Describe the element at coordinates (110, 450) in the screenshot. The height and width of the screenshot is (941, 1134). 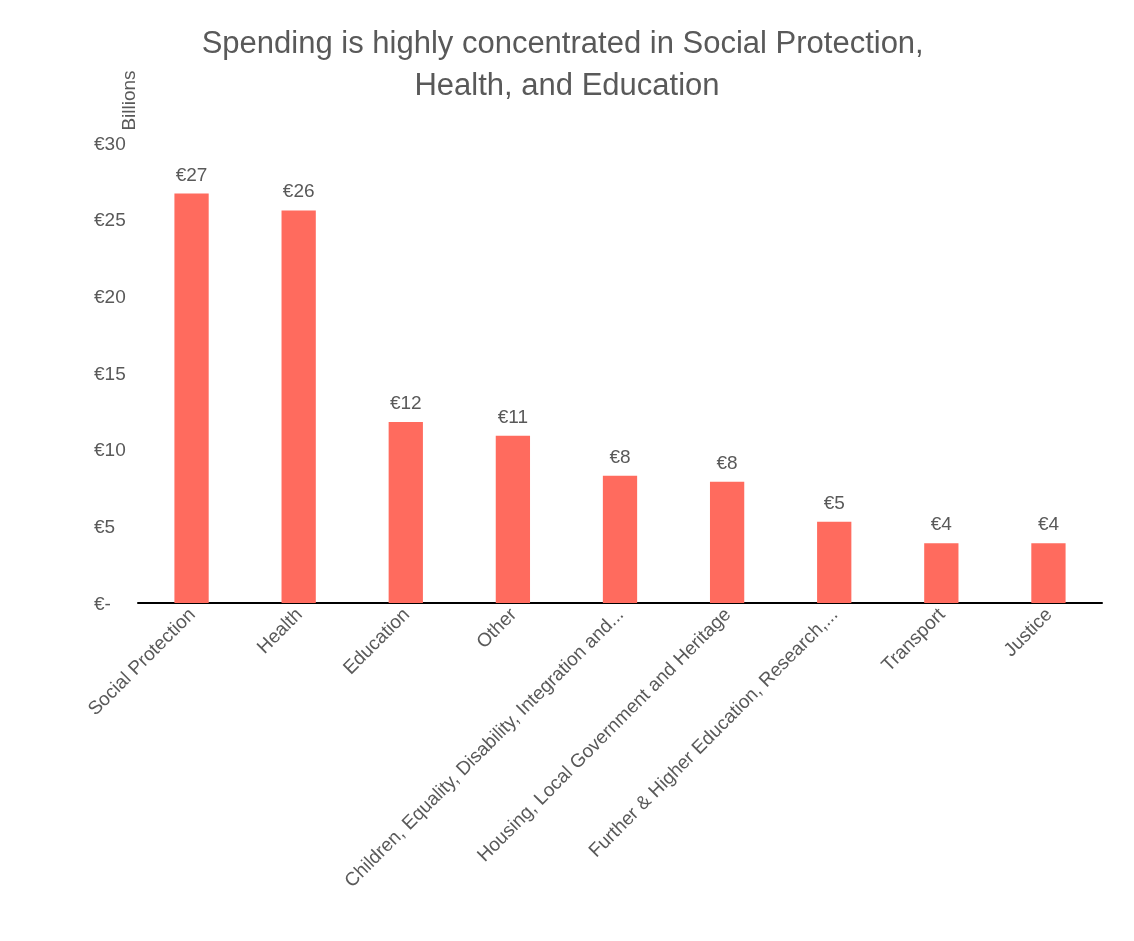
I see `y-tick-label: €10` at that location.